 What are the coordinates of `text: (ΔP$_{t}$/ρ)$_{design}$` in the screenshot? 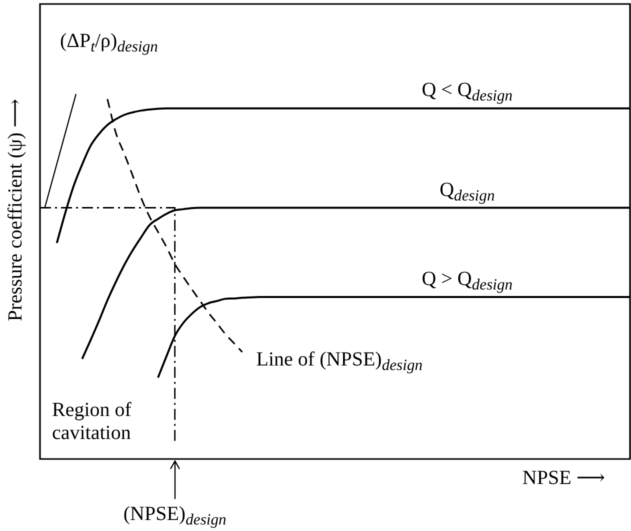 It's located at (109, 43).